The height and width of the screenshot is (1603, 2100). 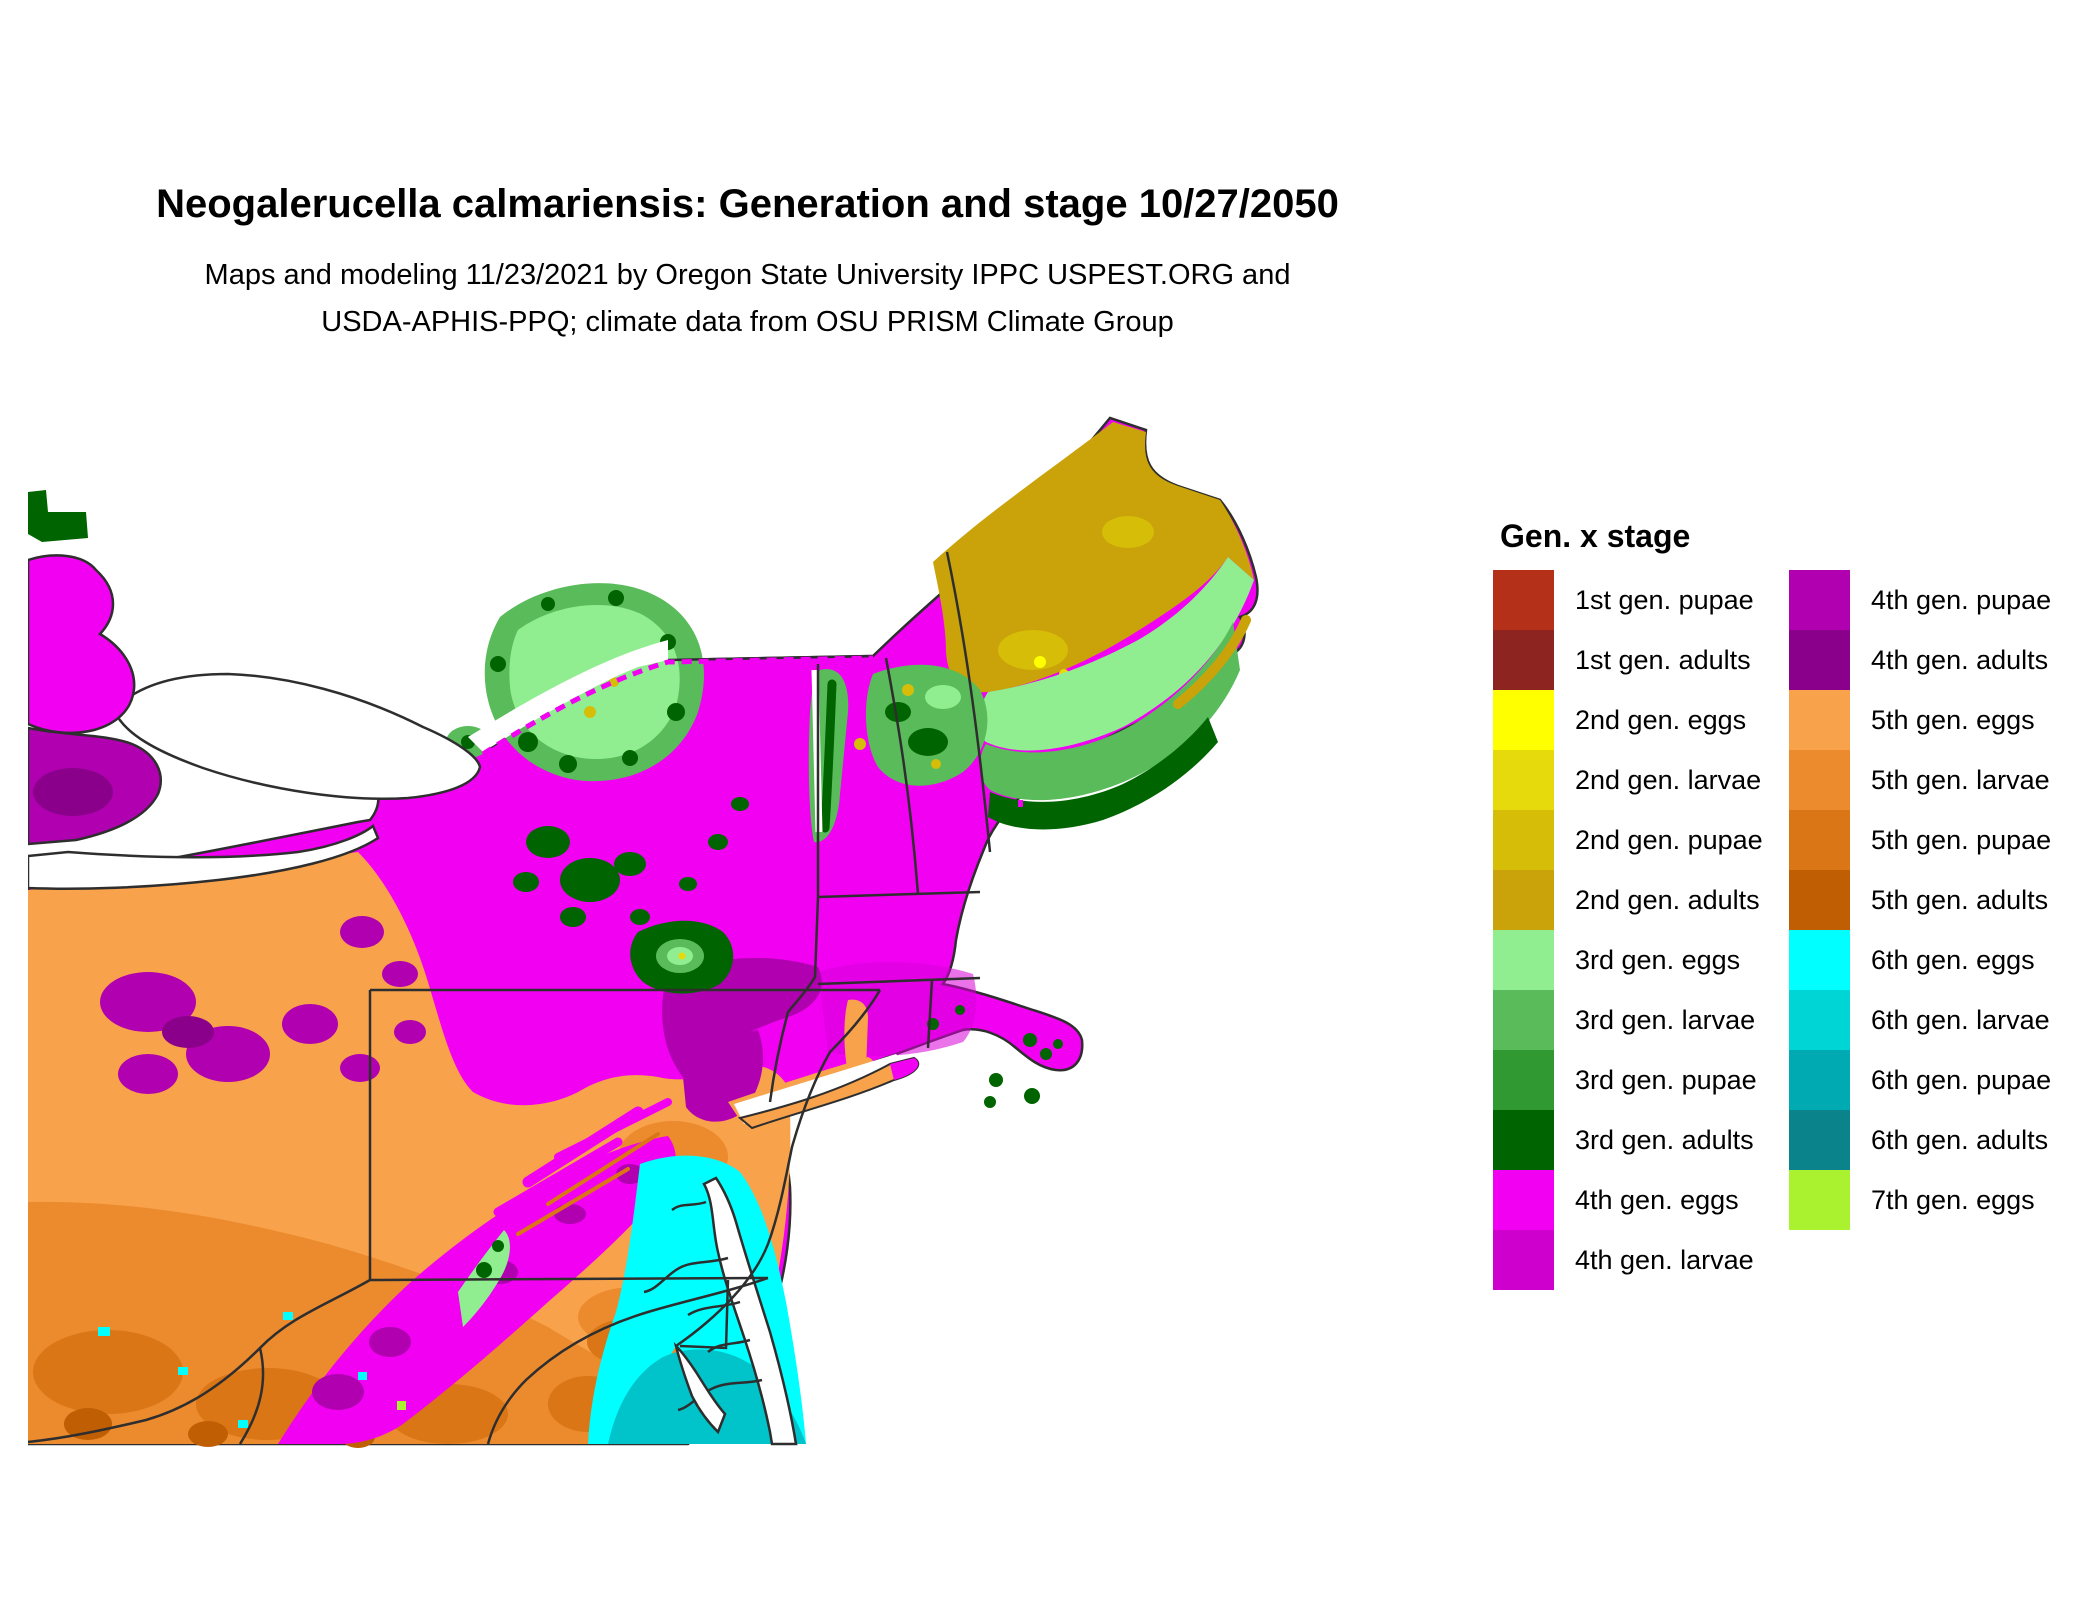 I want to click on region-orange-mid-band, so click(x=352, y=1322).